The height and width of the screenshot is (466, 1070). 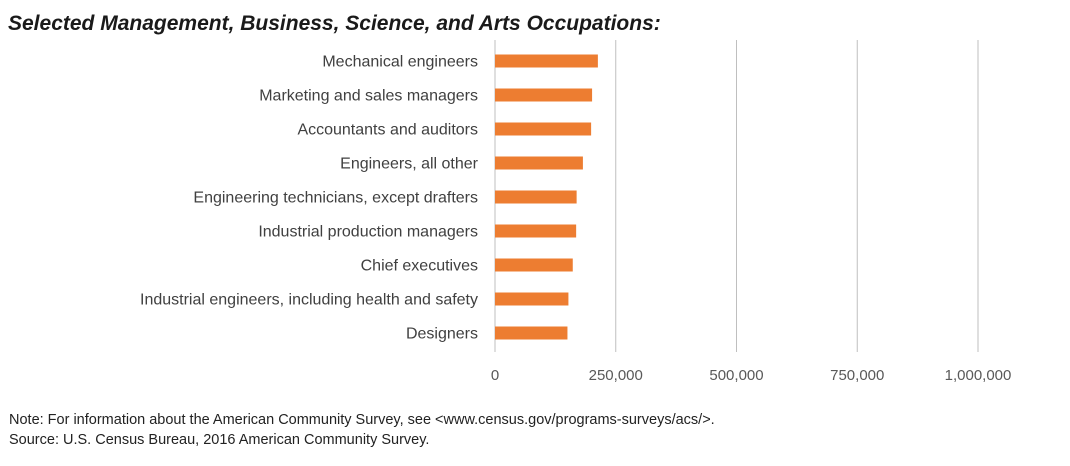 What do you see at coordinates (616, 375) in the screenshot?
I see `x-tick-label: 250,000` at bounding box center [616, 375].